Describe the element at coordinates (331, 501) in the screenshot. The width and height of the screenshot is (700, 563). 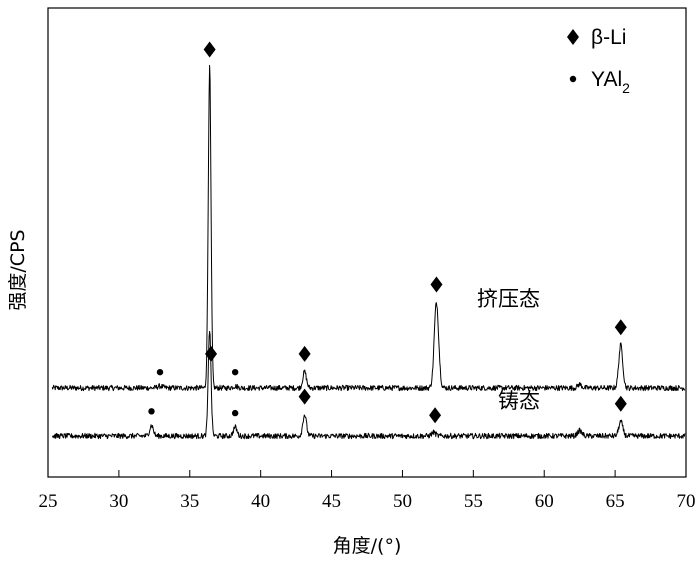
I see `x-tick-label: 45` at that location.